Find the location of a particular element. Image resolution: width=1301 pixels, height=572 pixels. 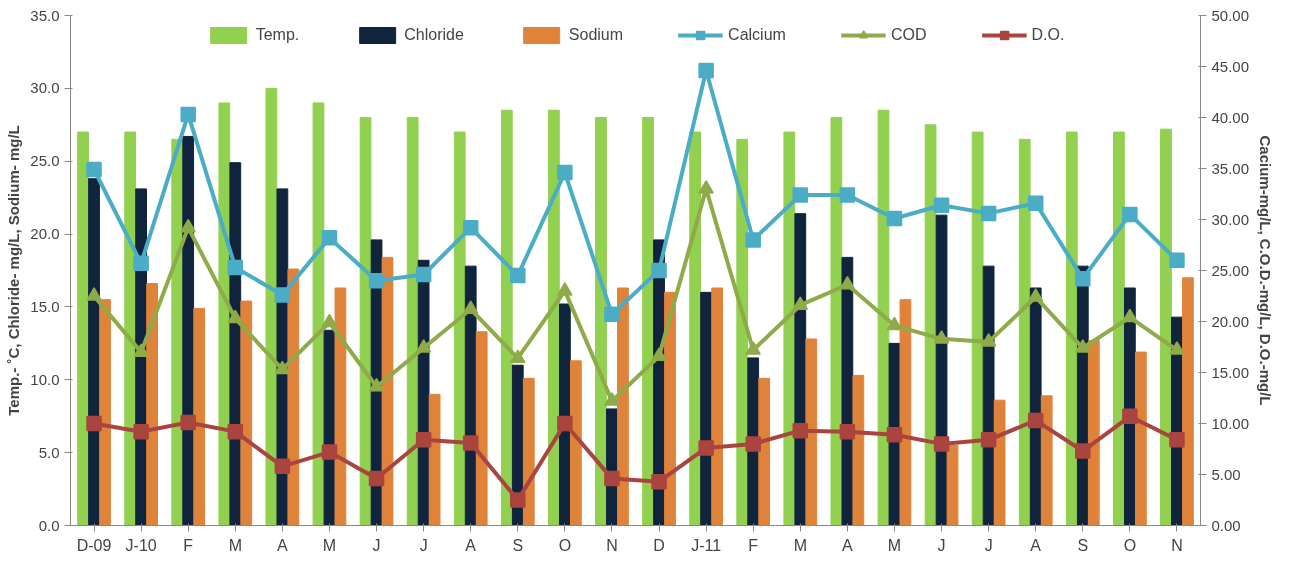

y2-tick-label: 5.00 is located at coordinates (1226, 474).